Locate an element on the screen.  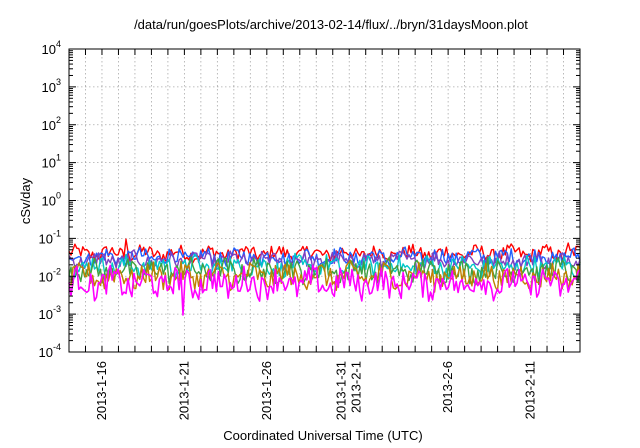
y-tick-label: 10³ is located at coordinates (51, 86).